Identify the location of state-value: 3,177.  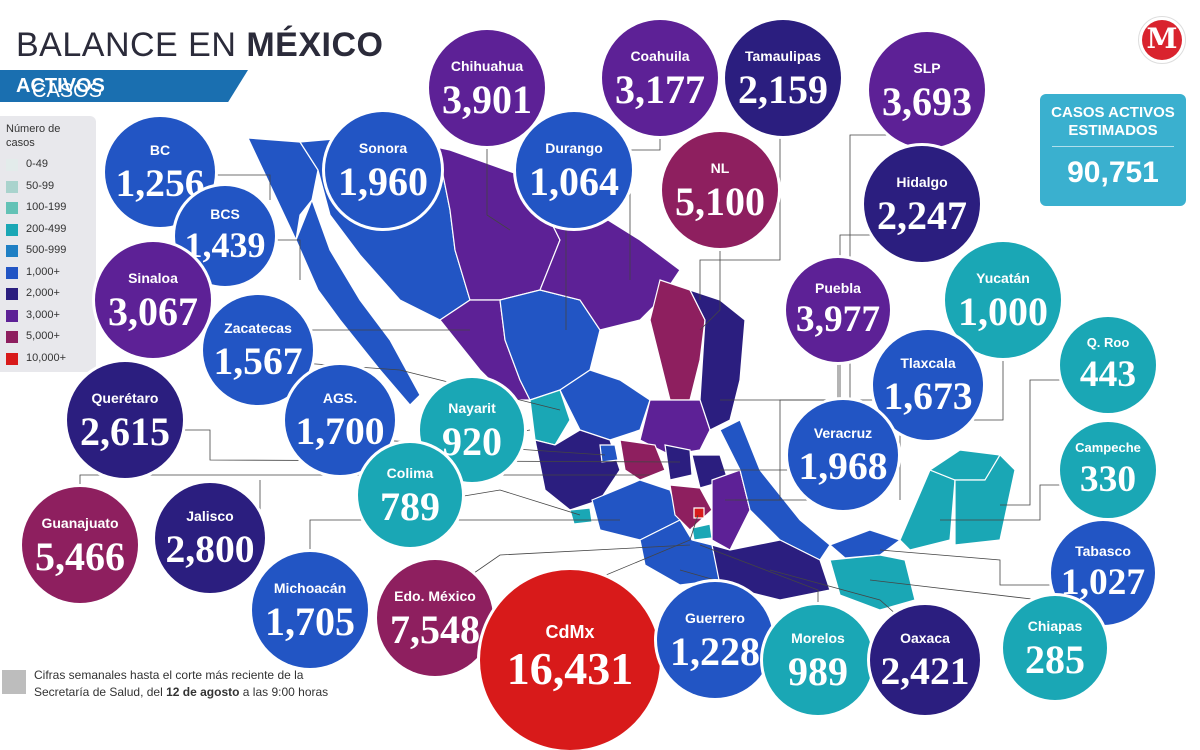
(660, 89).